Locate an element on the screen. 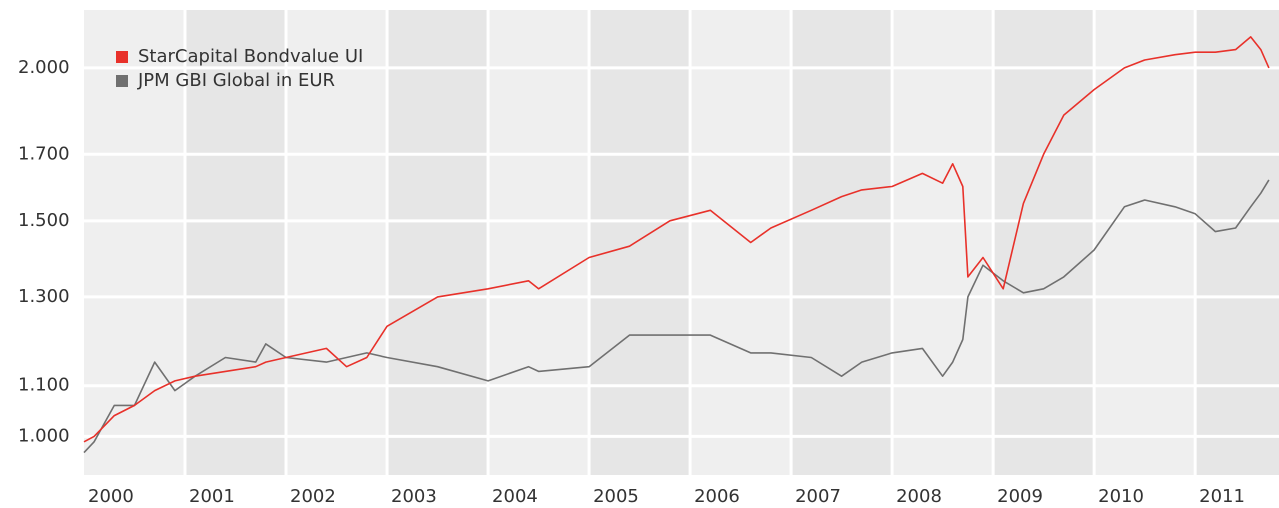 This screenshot has width=1279, height=508. x-tick-label: 2004 is located at coordinates (515, 496).